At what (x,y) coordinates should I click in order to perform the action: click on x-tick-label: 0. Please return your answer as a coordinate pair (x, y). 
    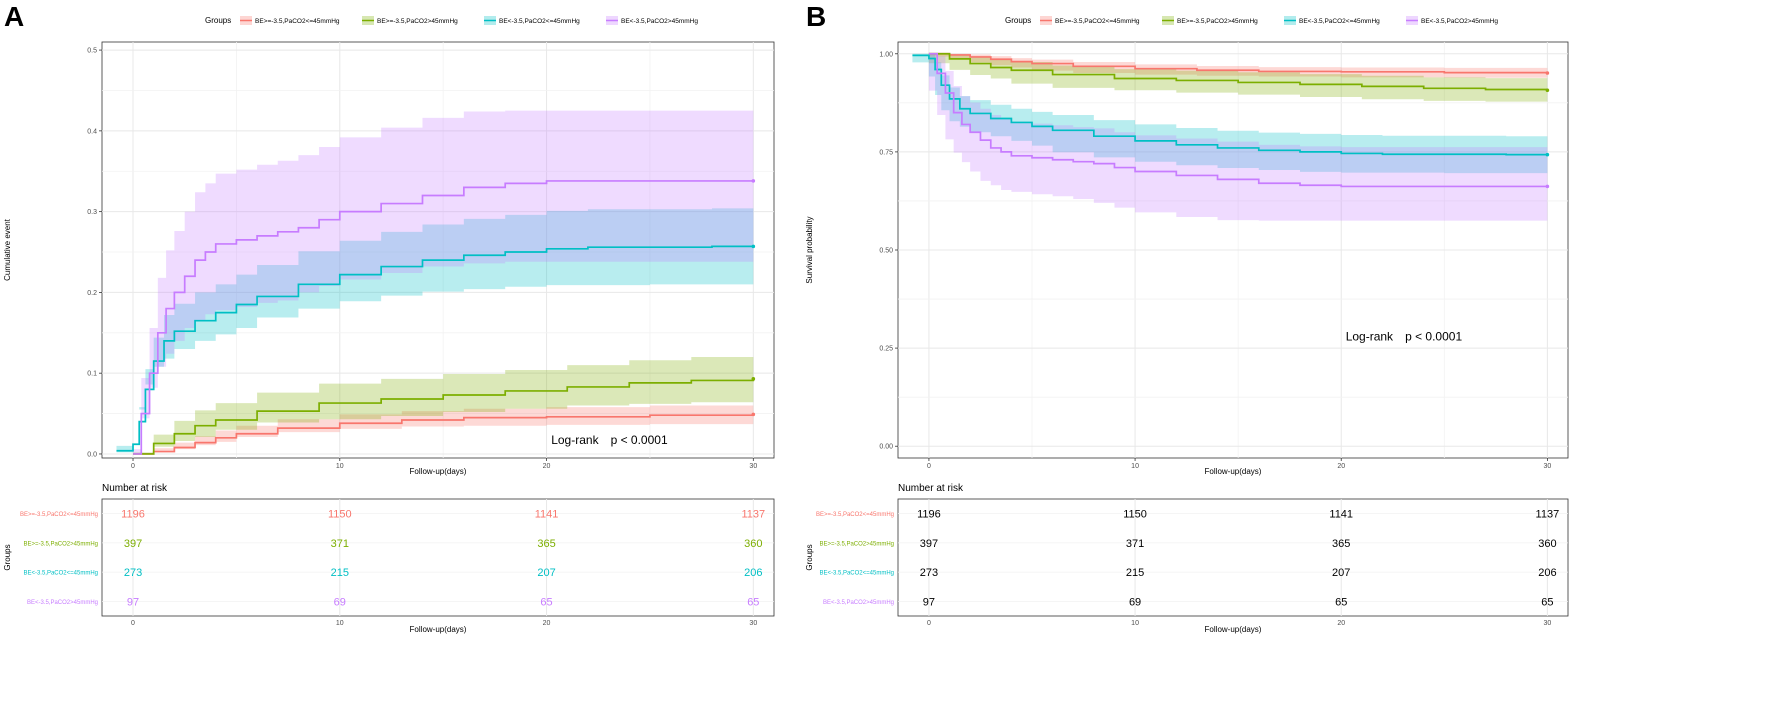
    Looking at the image, I should click on (929, 466).